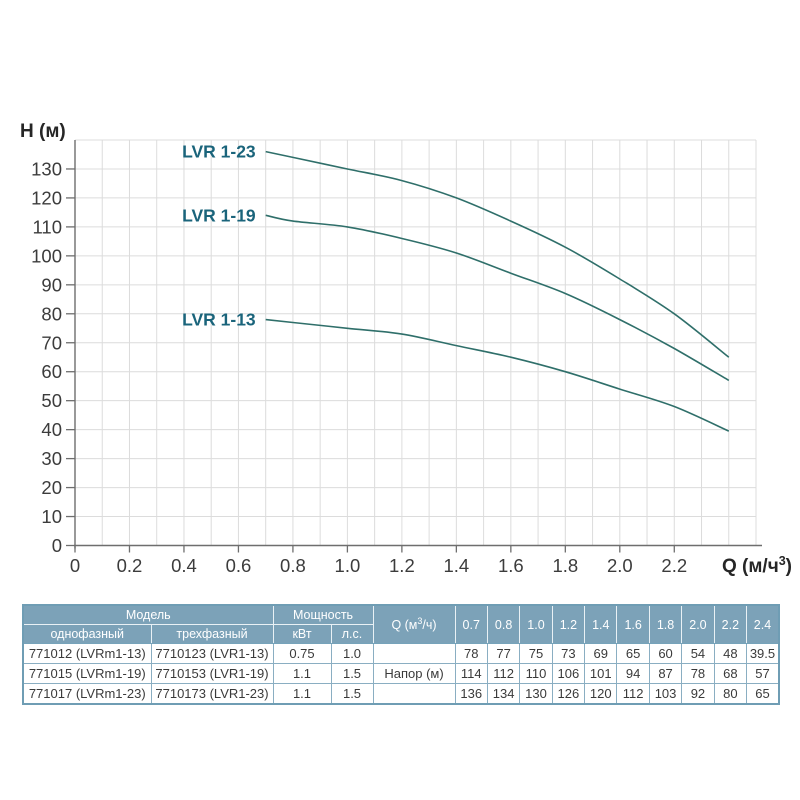  Describe the element at coordinates (352, 653) in the screenshot. I see `power-hp: 1.0` at that location.